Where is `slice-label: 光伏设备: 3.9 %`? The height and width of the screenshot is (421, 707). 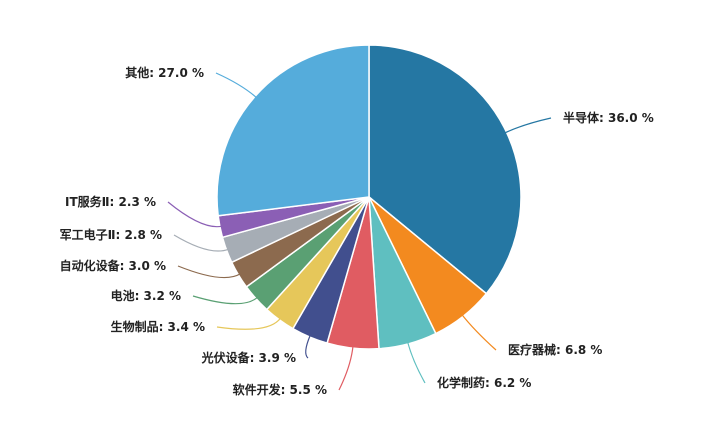
slice-label: 光伏设备: 3.9 % is located at coordinates (248, 357).